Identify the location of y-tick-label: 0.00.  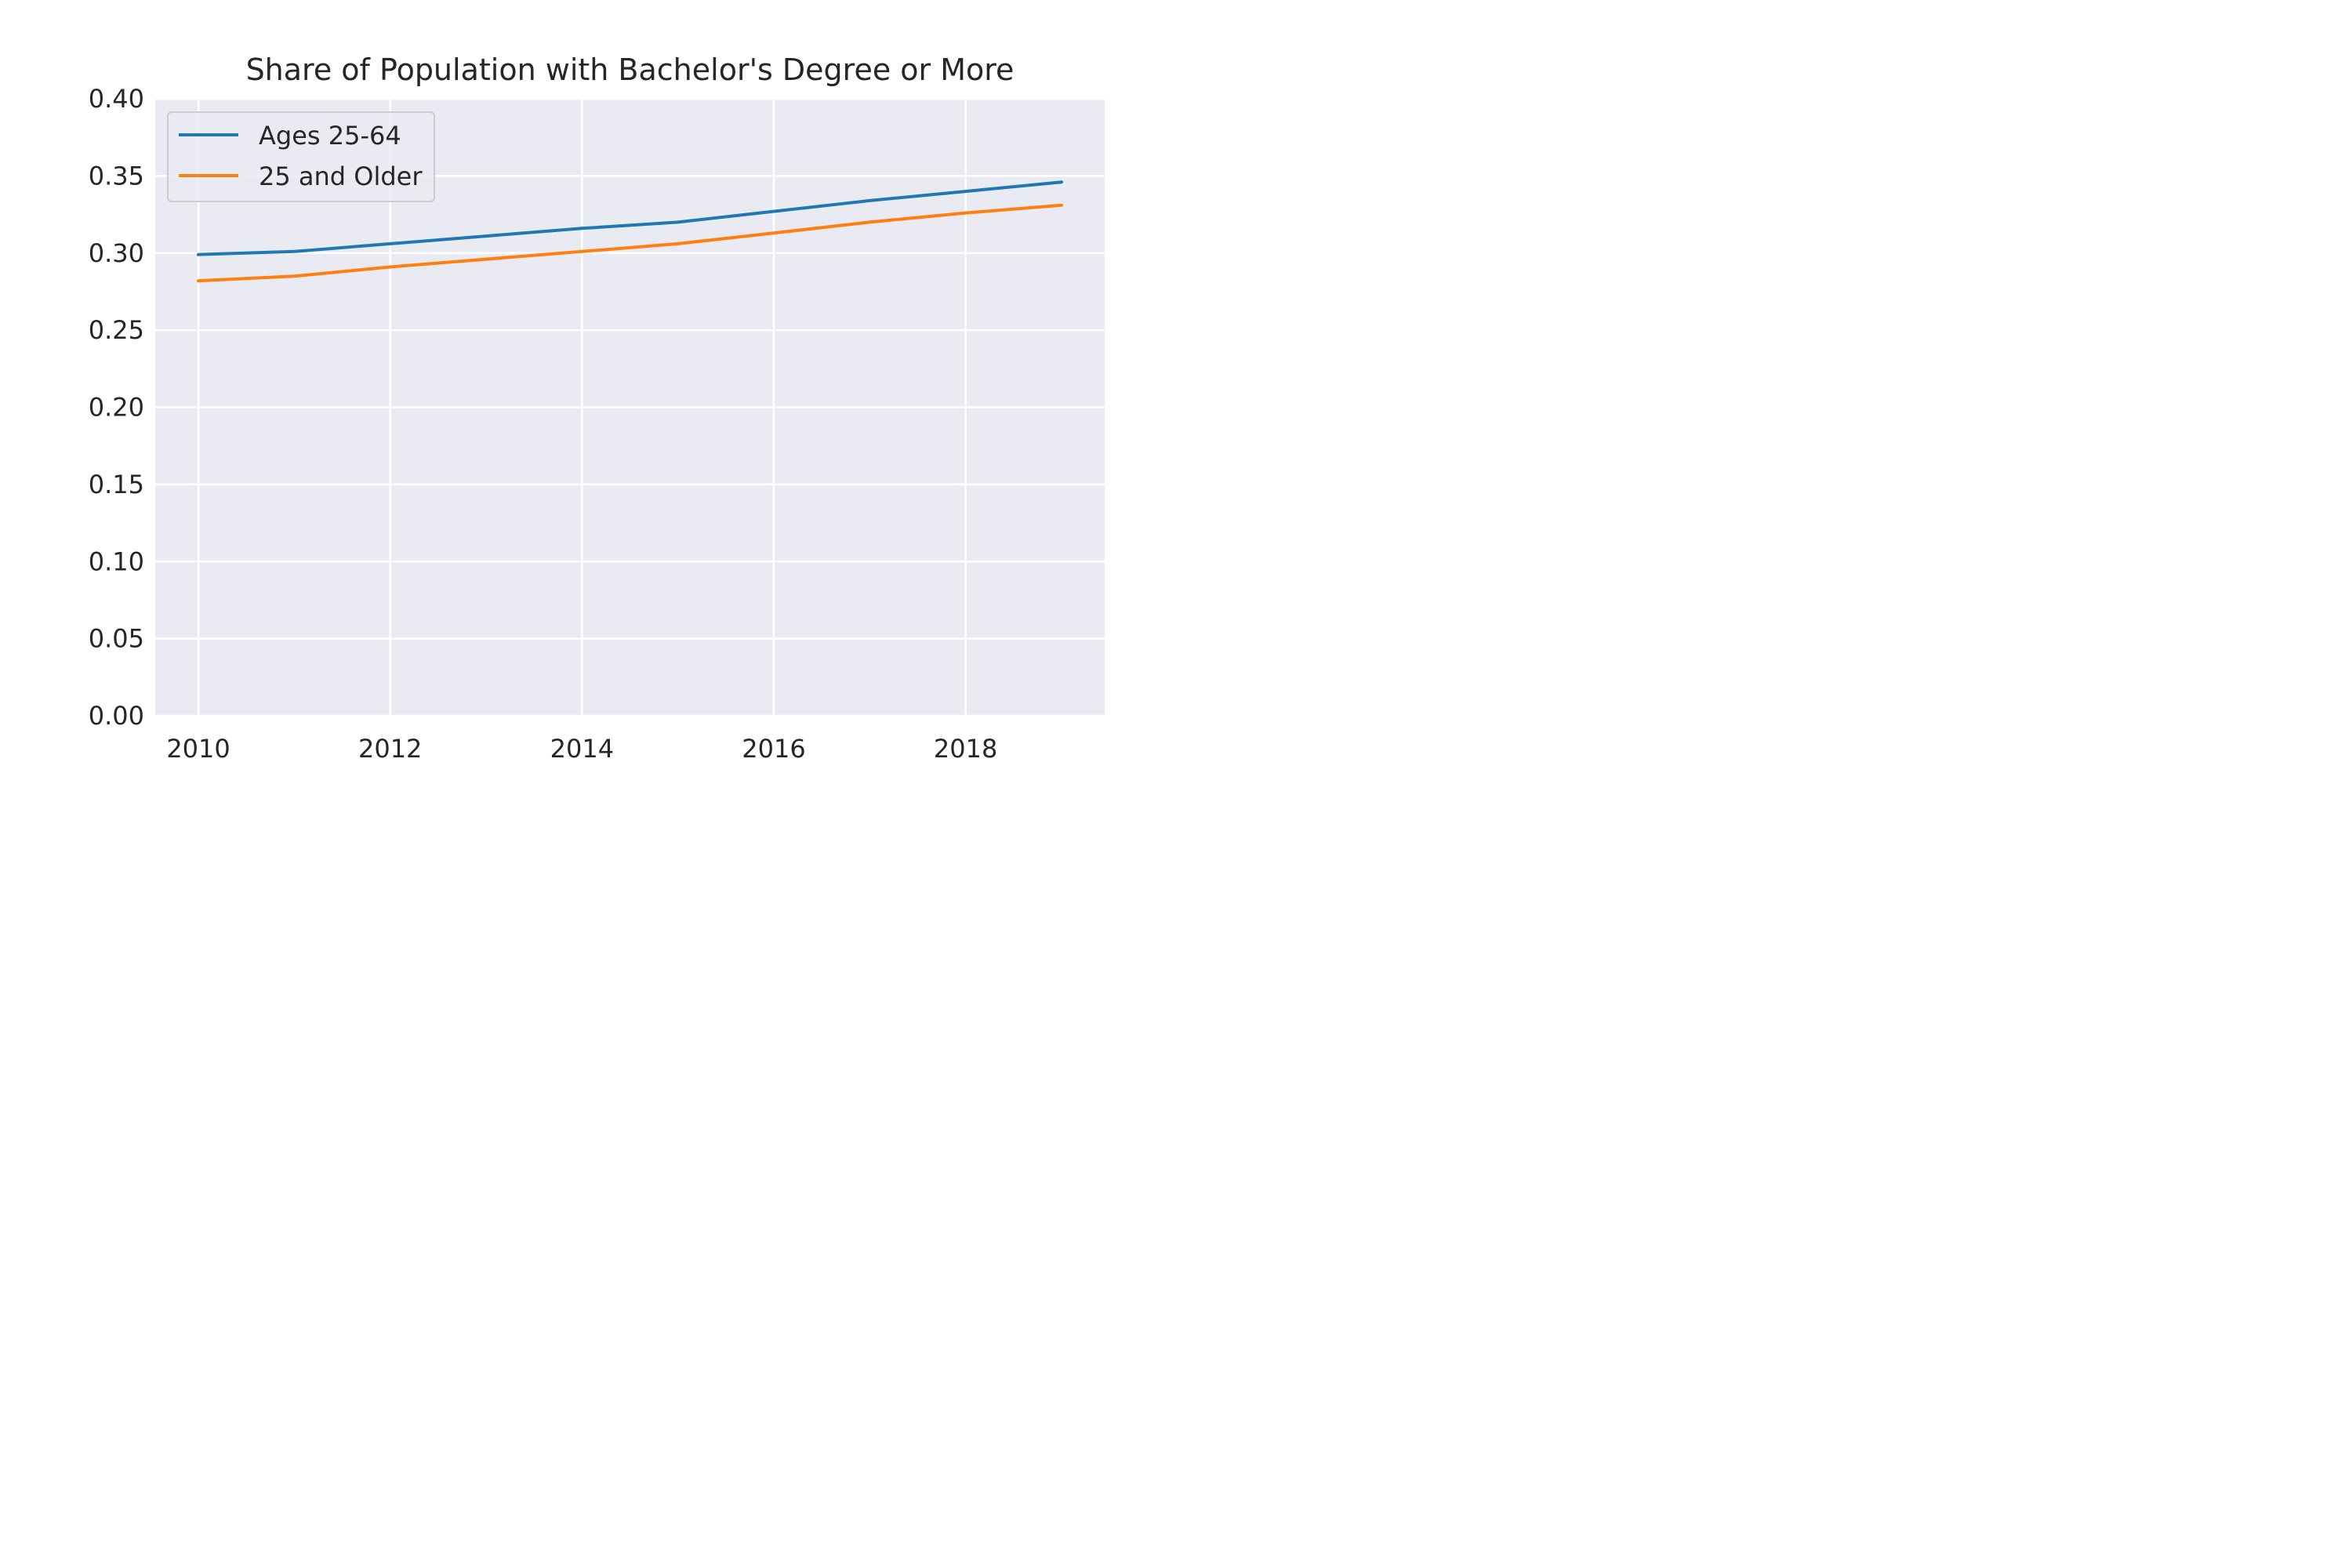
(117, 716).